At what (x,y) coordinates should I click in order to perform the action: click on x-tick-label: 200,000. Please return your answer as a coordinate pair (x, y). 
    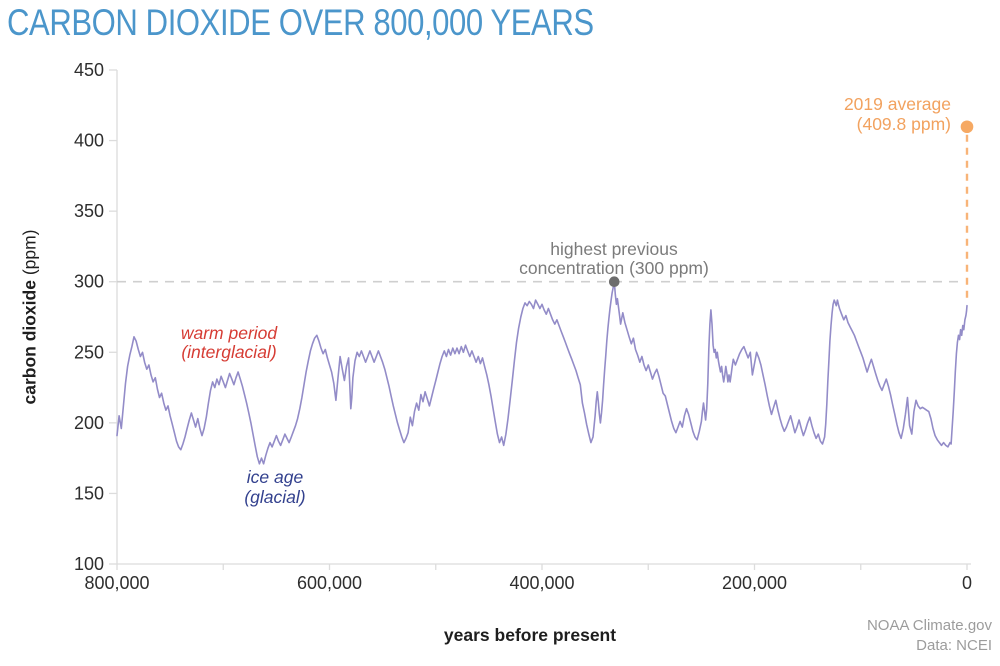
    Looking at the image, I should click on (754, 583).